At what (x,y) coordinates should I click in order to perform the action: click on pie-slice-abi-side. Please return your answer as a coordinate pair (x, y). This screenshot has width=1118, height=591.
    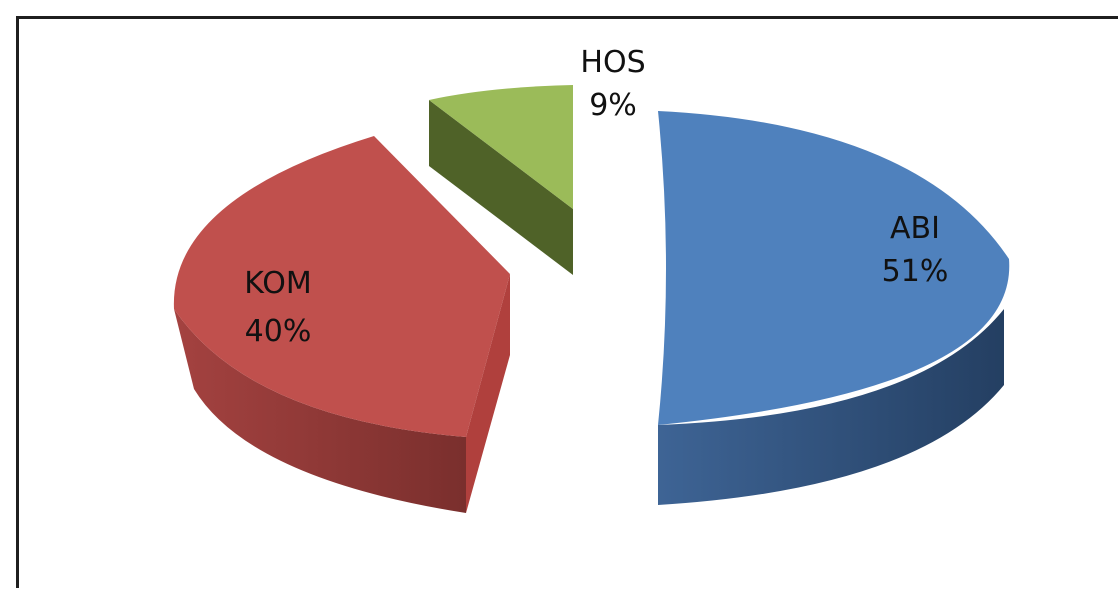
    Looking at the image, I should click on (831, 407).